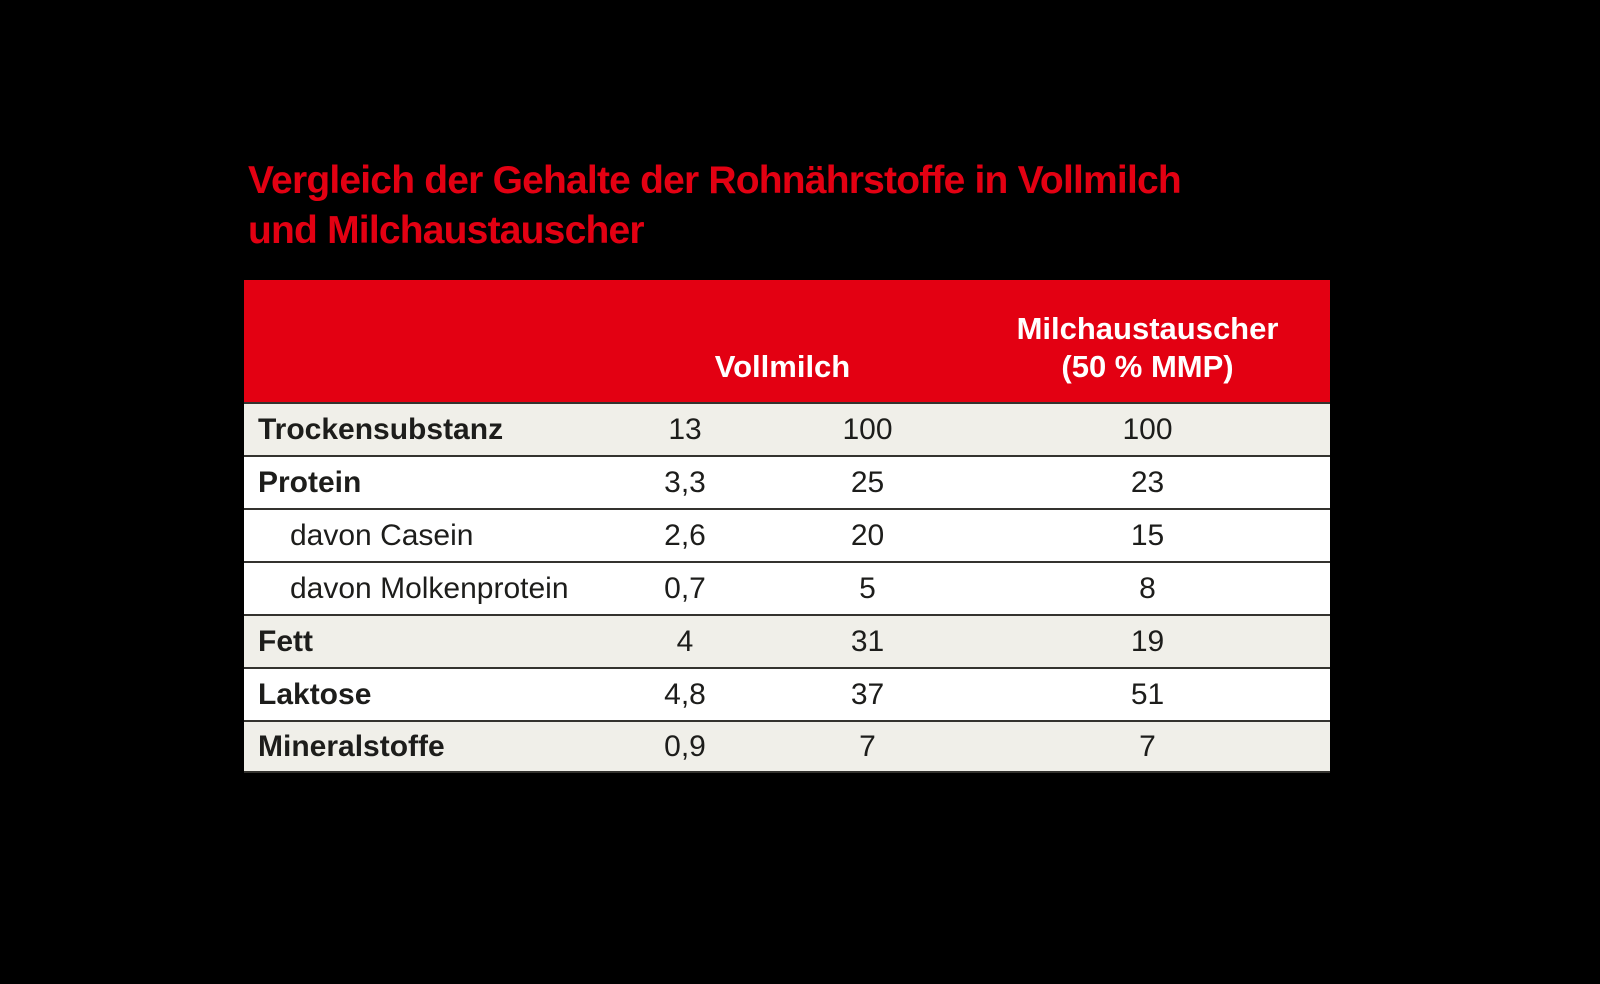  What do you see at coordinates (685, 746) in the screenshot?
I see `row-value-vollmilch-absolute: 0,9` at bounding box center [685, 746].